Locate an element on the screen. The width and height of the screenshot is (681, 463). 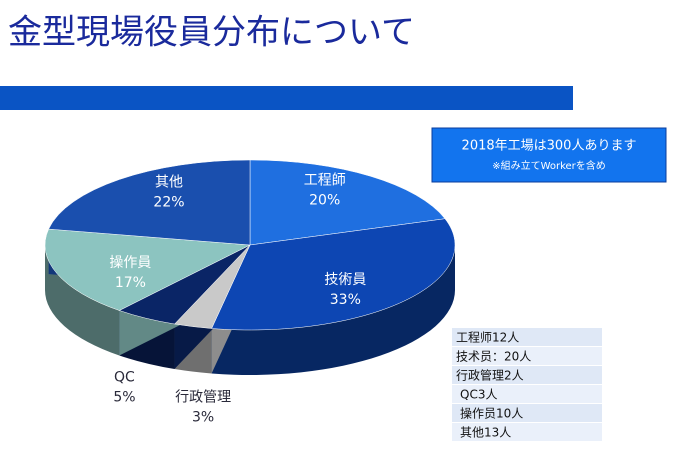
slice-value: 22% is located at coordinates (168, 202).